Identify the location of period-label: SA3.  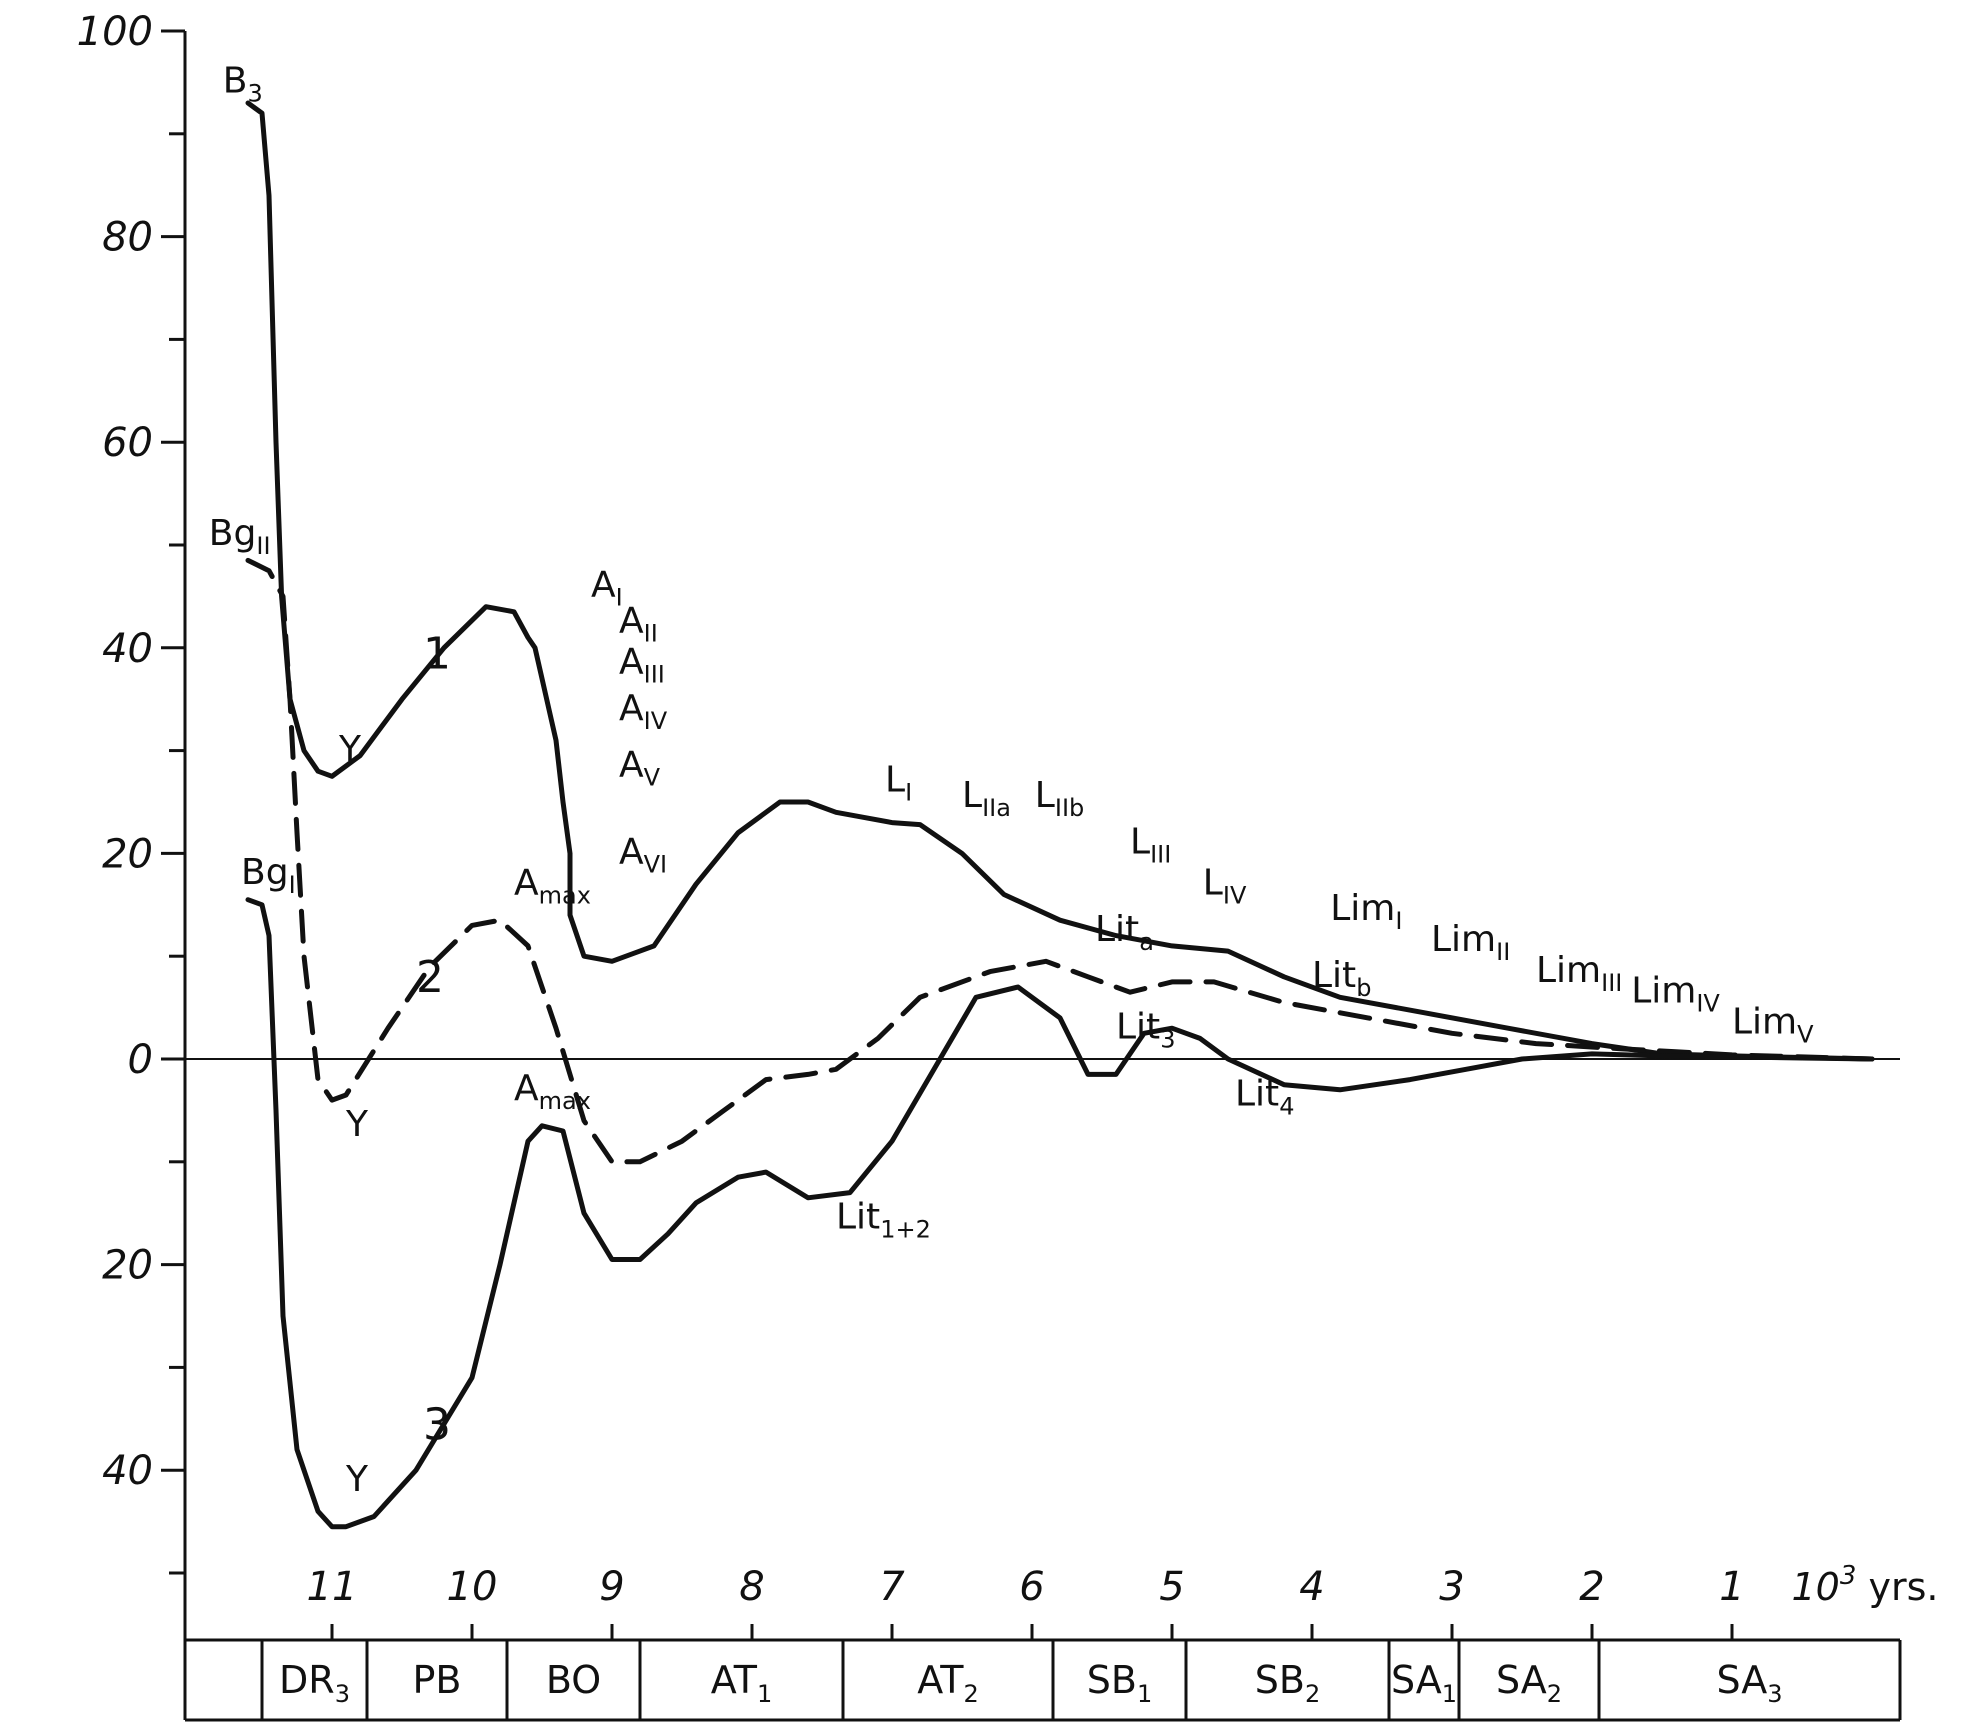
(1749, 1683).